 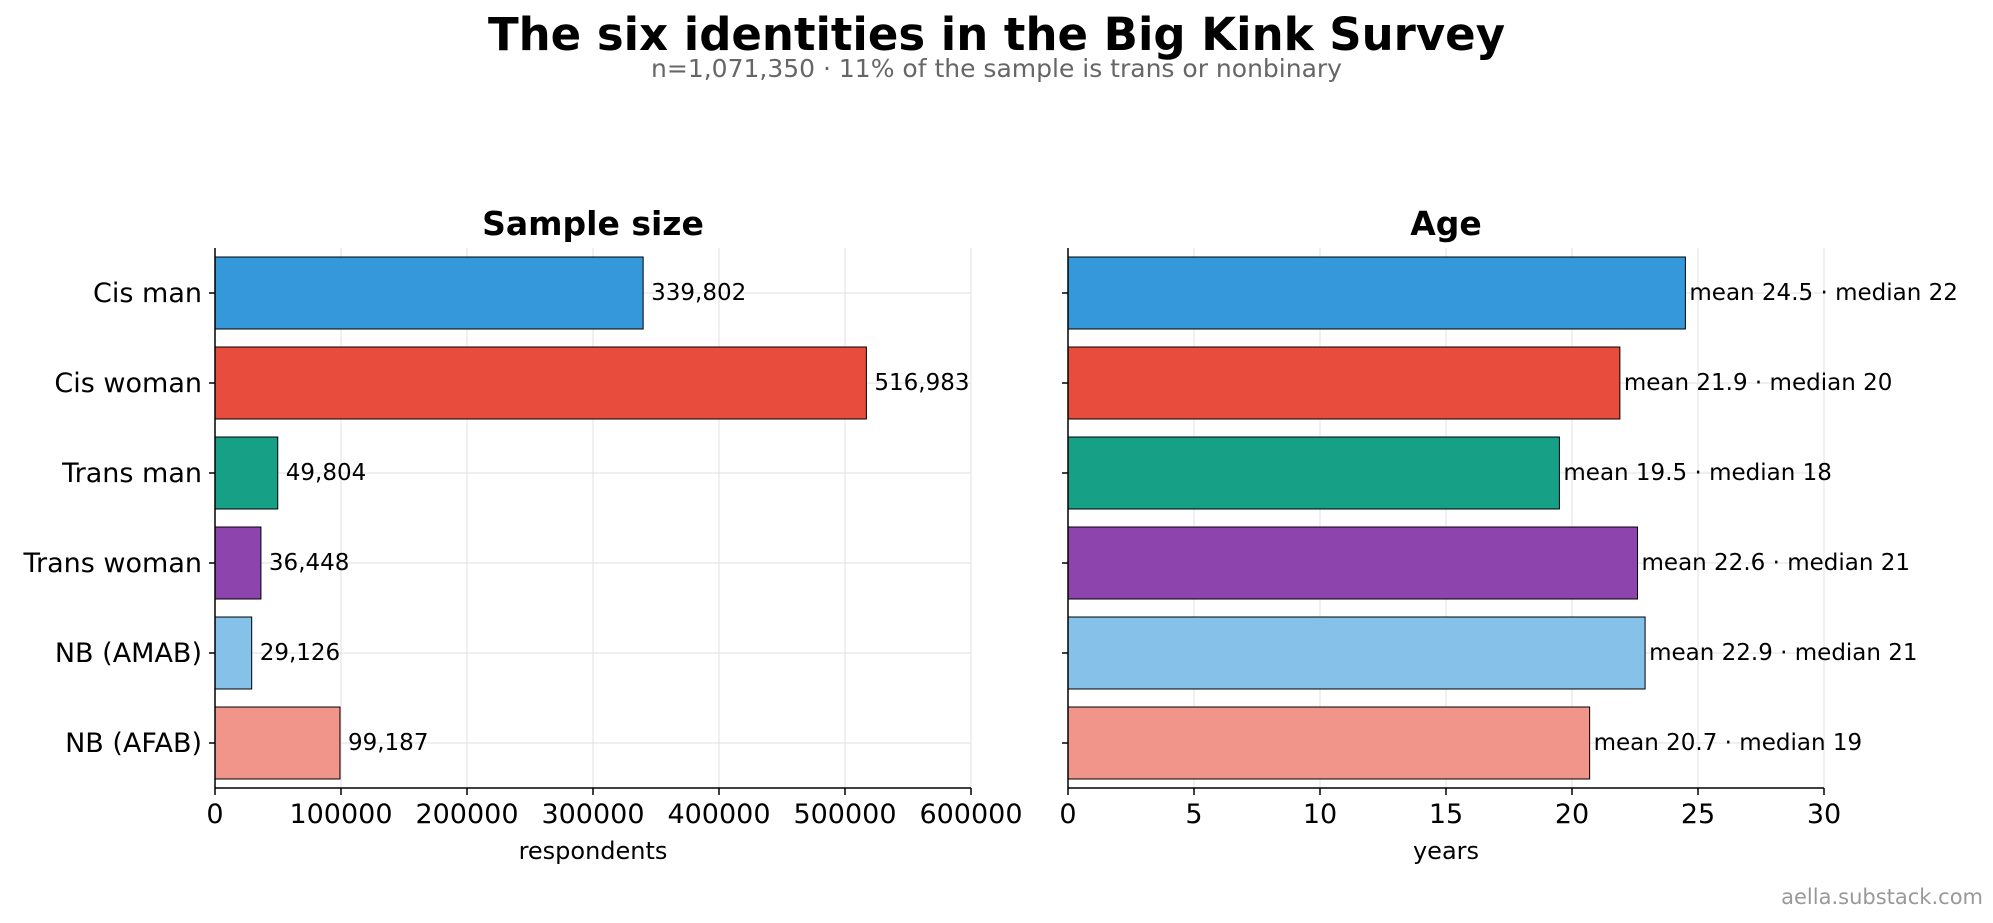 I want to click on source-credit: aella.substack.com, so click(x=1882, y=897).